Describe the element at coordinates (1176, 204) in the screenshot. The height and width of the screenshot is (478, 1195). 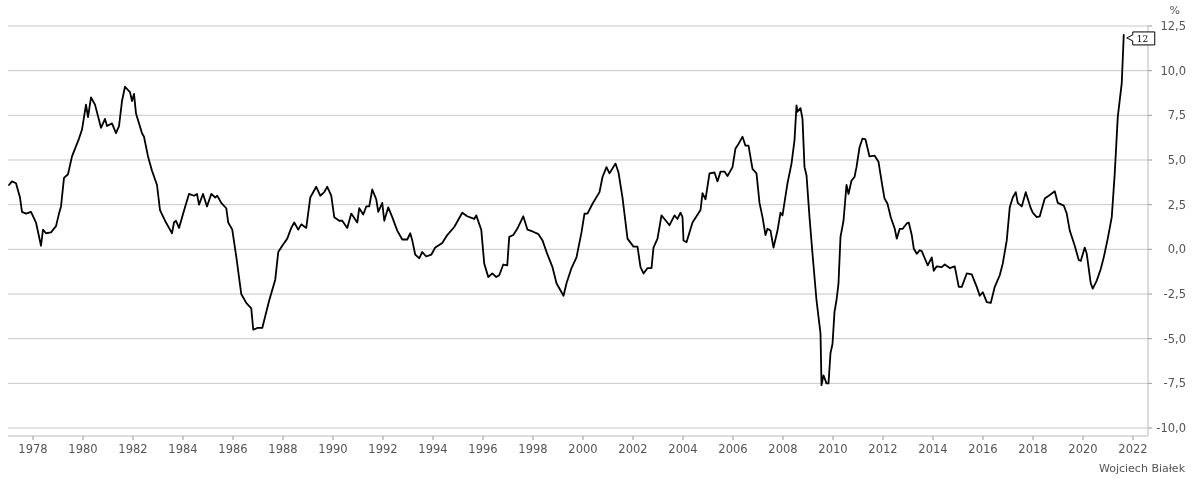
I see `y-tick-label: 2,5` at that location.